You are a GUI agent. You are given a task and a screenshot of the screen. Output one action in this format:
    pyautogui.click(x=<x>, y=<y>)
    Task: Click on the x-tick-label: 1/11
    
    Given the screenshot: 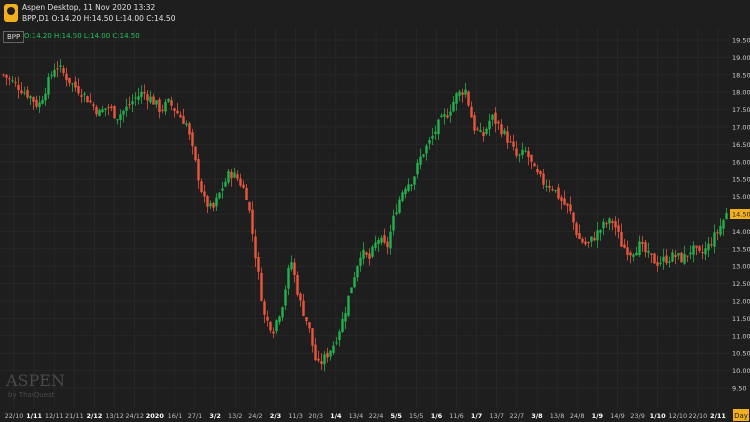 What is the action you would take?
    pyautogui.click(x=34, y=416)
    